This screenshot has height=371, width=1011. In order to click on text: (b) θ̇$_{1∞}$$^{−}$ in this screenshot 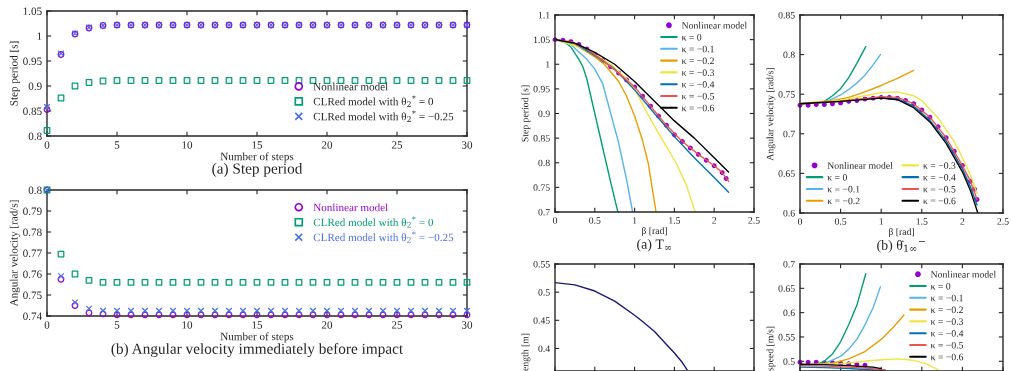, I will do `click(901, 246)`.